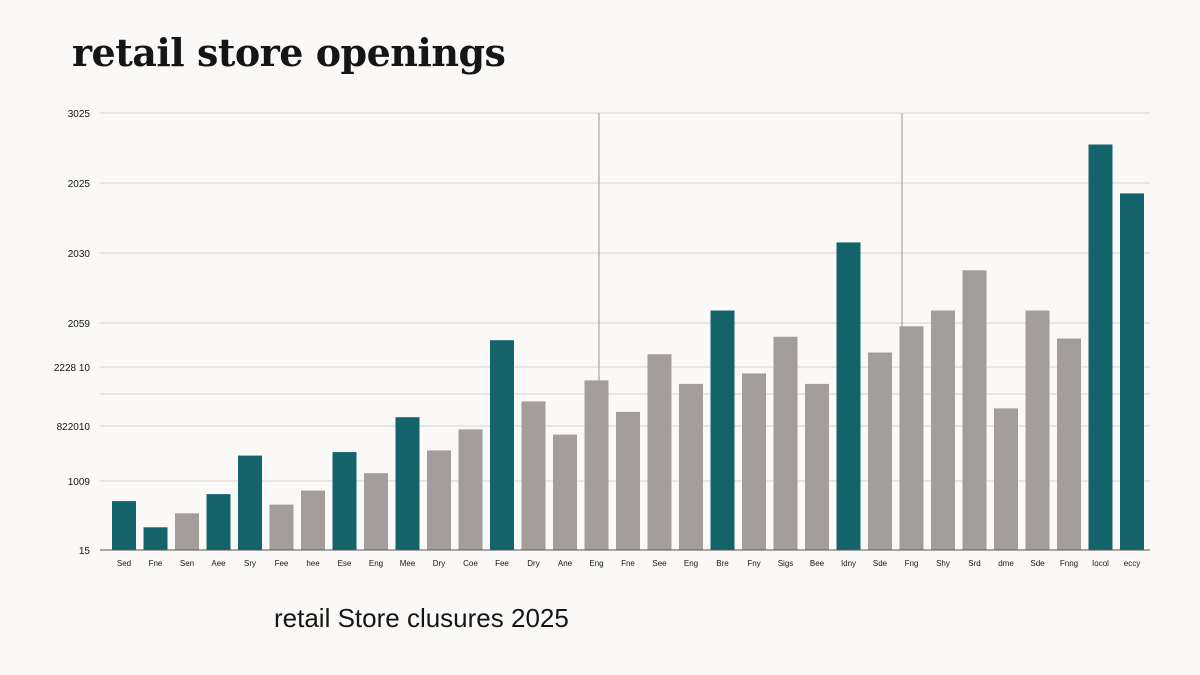 Image resolution: width=1200 pixels, height=675 pixels. Describe the element at coordinates (817, 563) in the screenshot. I see `x-tick-label: Bee` at that location.